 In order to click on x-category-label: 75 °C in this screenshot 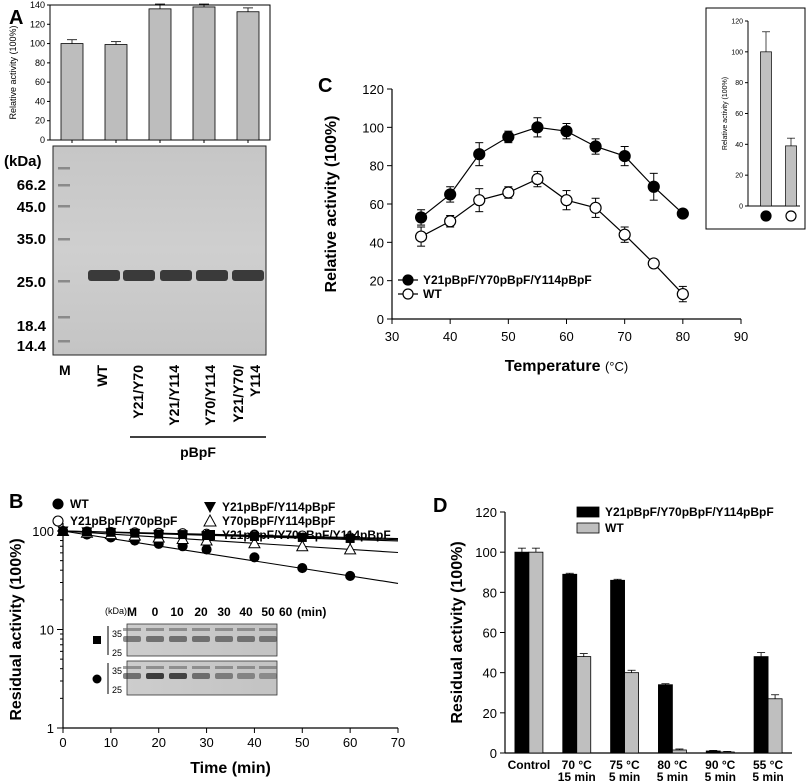, I will do `click(625, 765)`.